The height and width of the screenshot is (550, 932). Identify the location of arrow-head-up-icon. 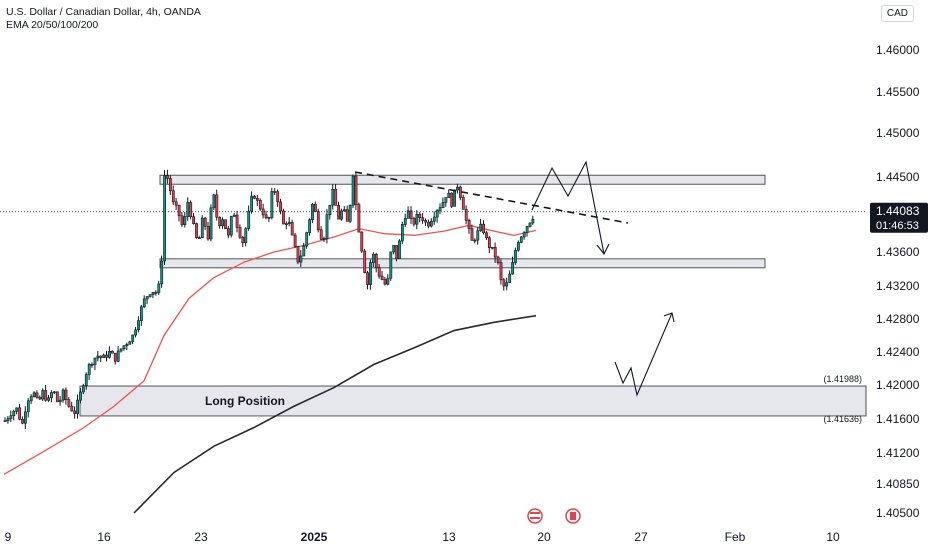
(669, 317).